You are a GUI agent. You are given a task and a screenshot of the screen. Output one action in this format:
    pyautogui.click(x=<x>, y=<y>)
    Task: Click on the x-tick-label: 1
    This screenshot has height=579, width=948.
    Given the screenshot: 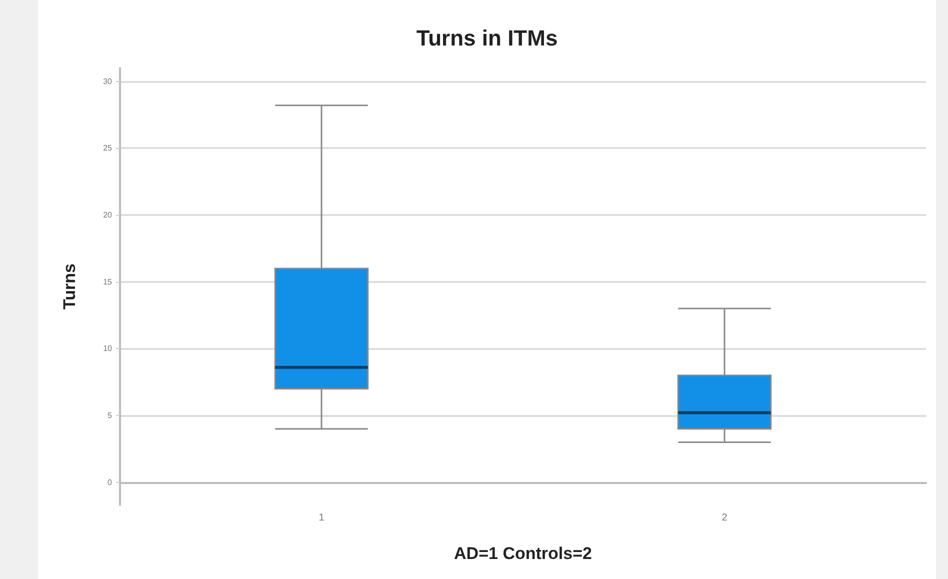 What is the action you would take?
    pyautogui.click(x=321, y=518)
    